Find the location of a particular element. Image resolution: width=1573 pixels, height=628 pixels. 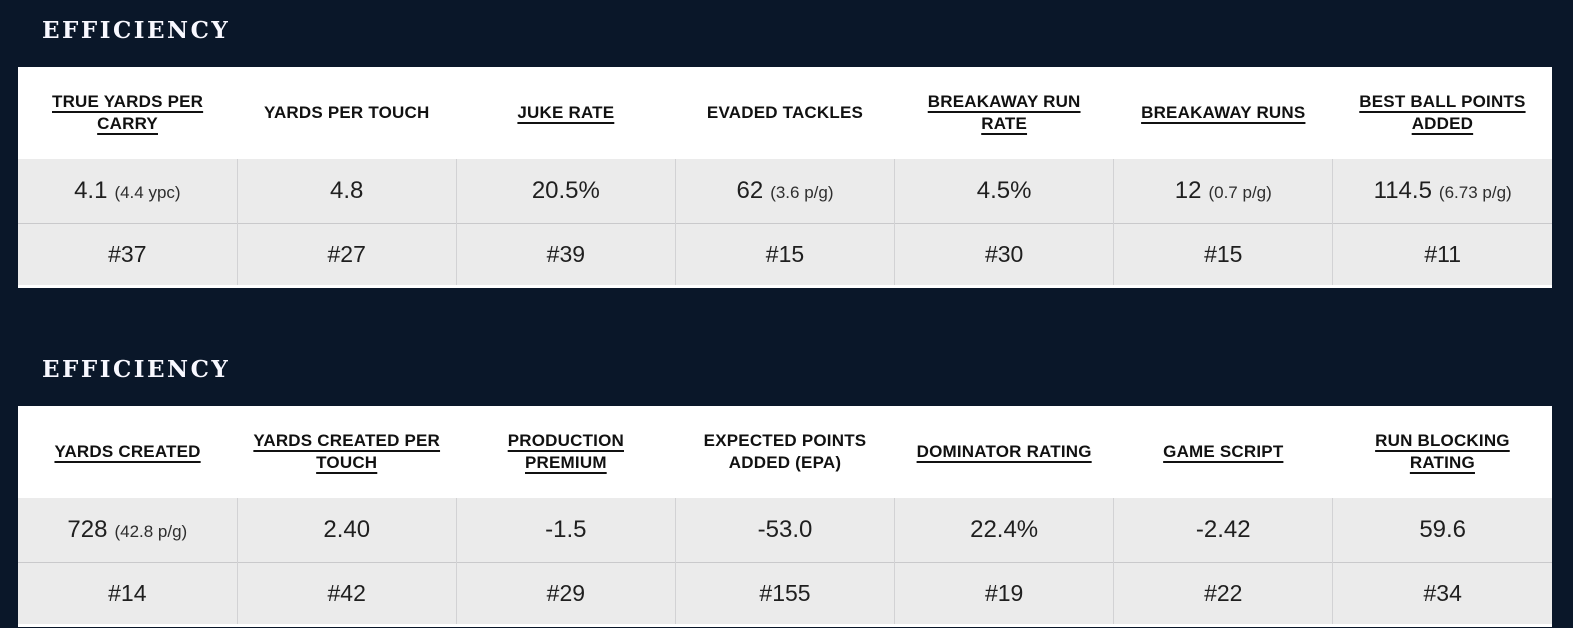

stat-value: 4.1 is located at coordinates (91, 191).